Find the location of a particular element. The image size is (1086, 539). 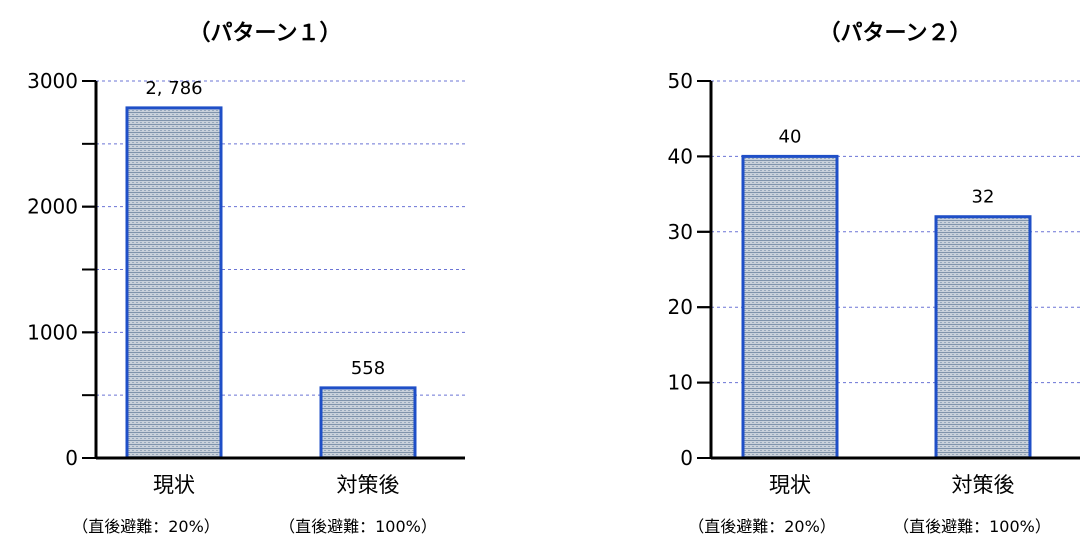

data-label: 40 is located at coordinates (790, 136).